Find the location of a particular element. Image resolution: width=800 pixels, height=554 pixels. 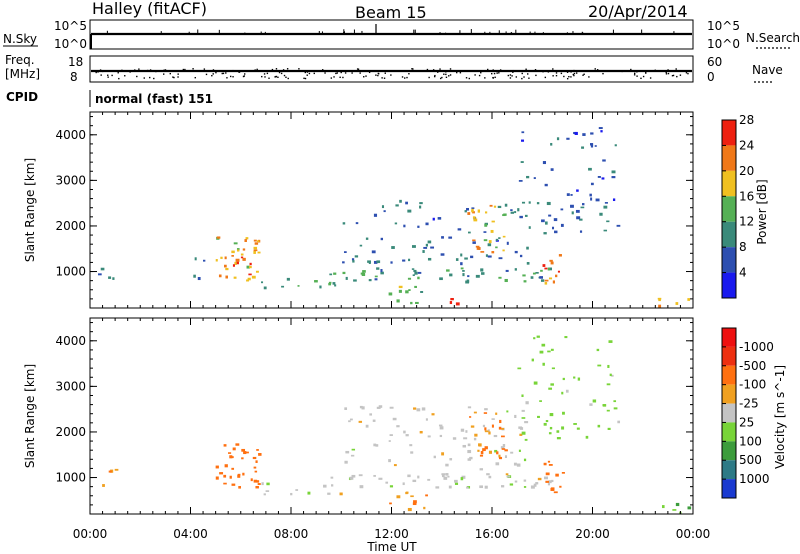

y-tick-label: 1000 is located at coordinates (70, 272).